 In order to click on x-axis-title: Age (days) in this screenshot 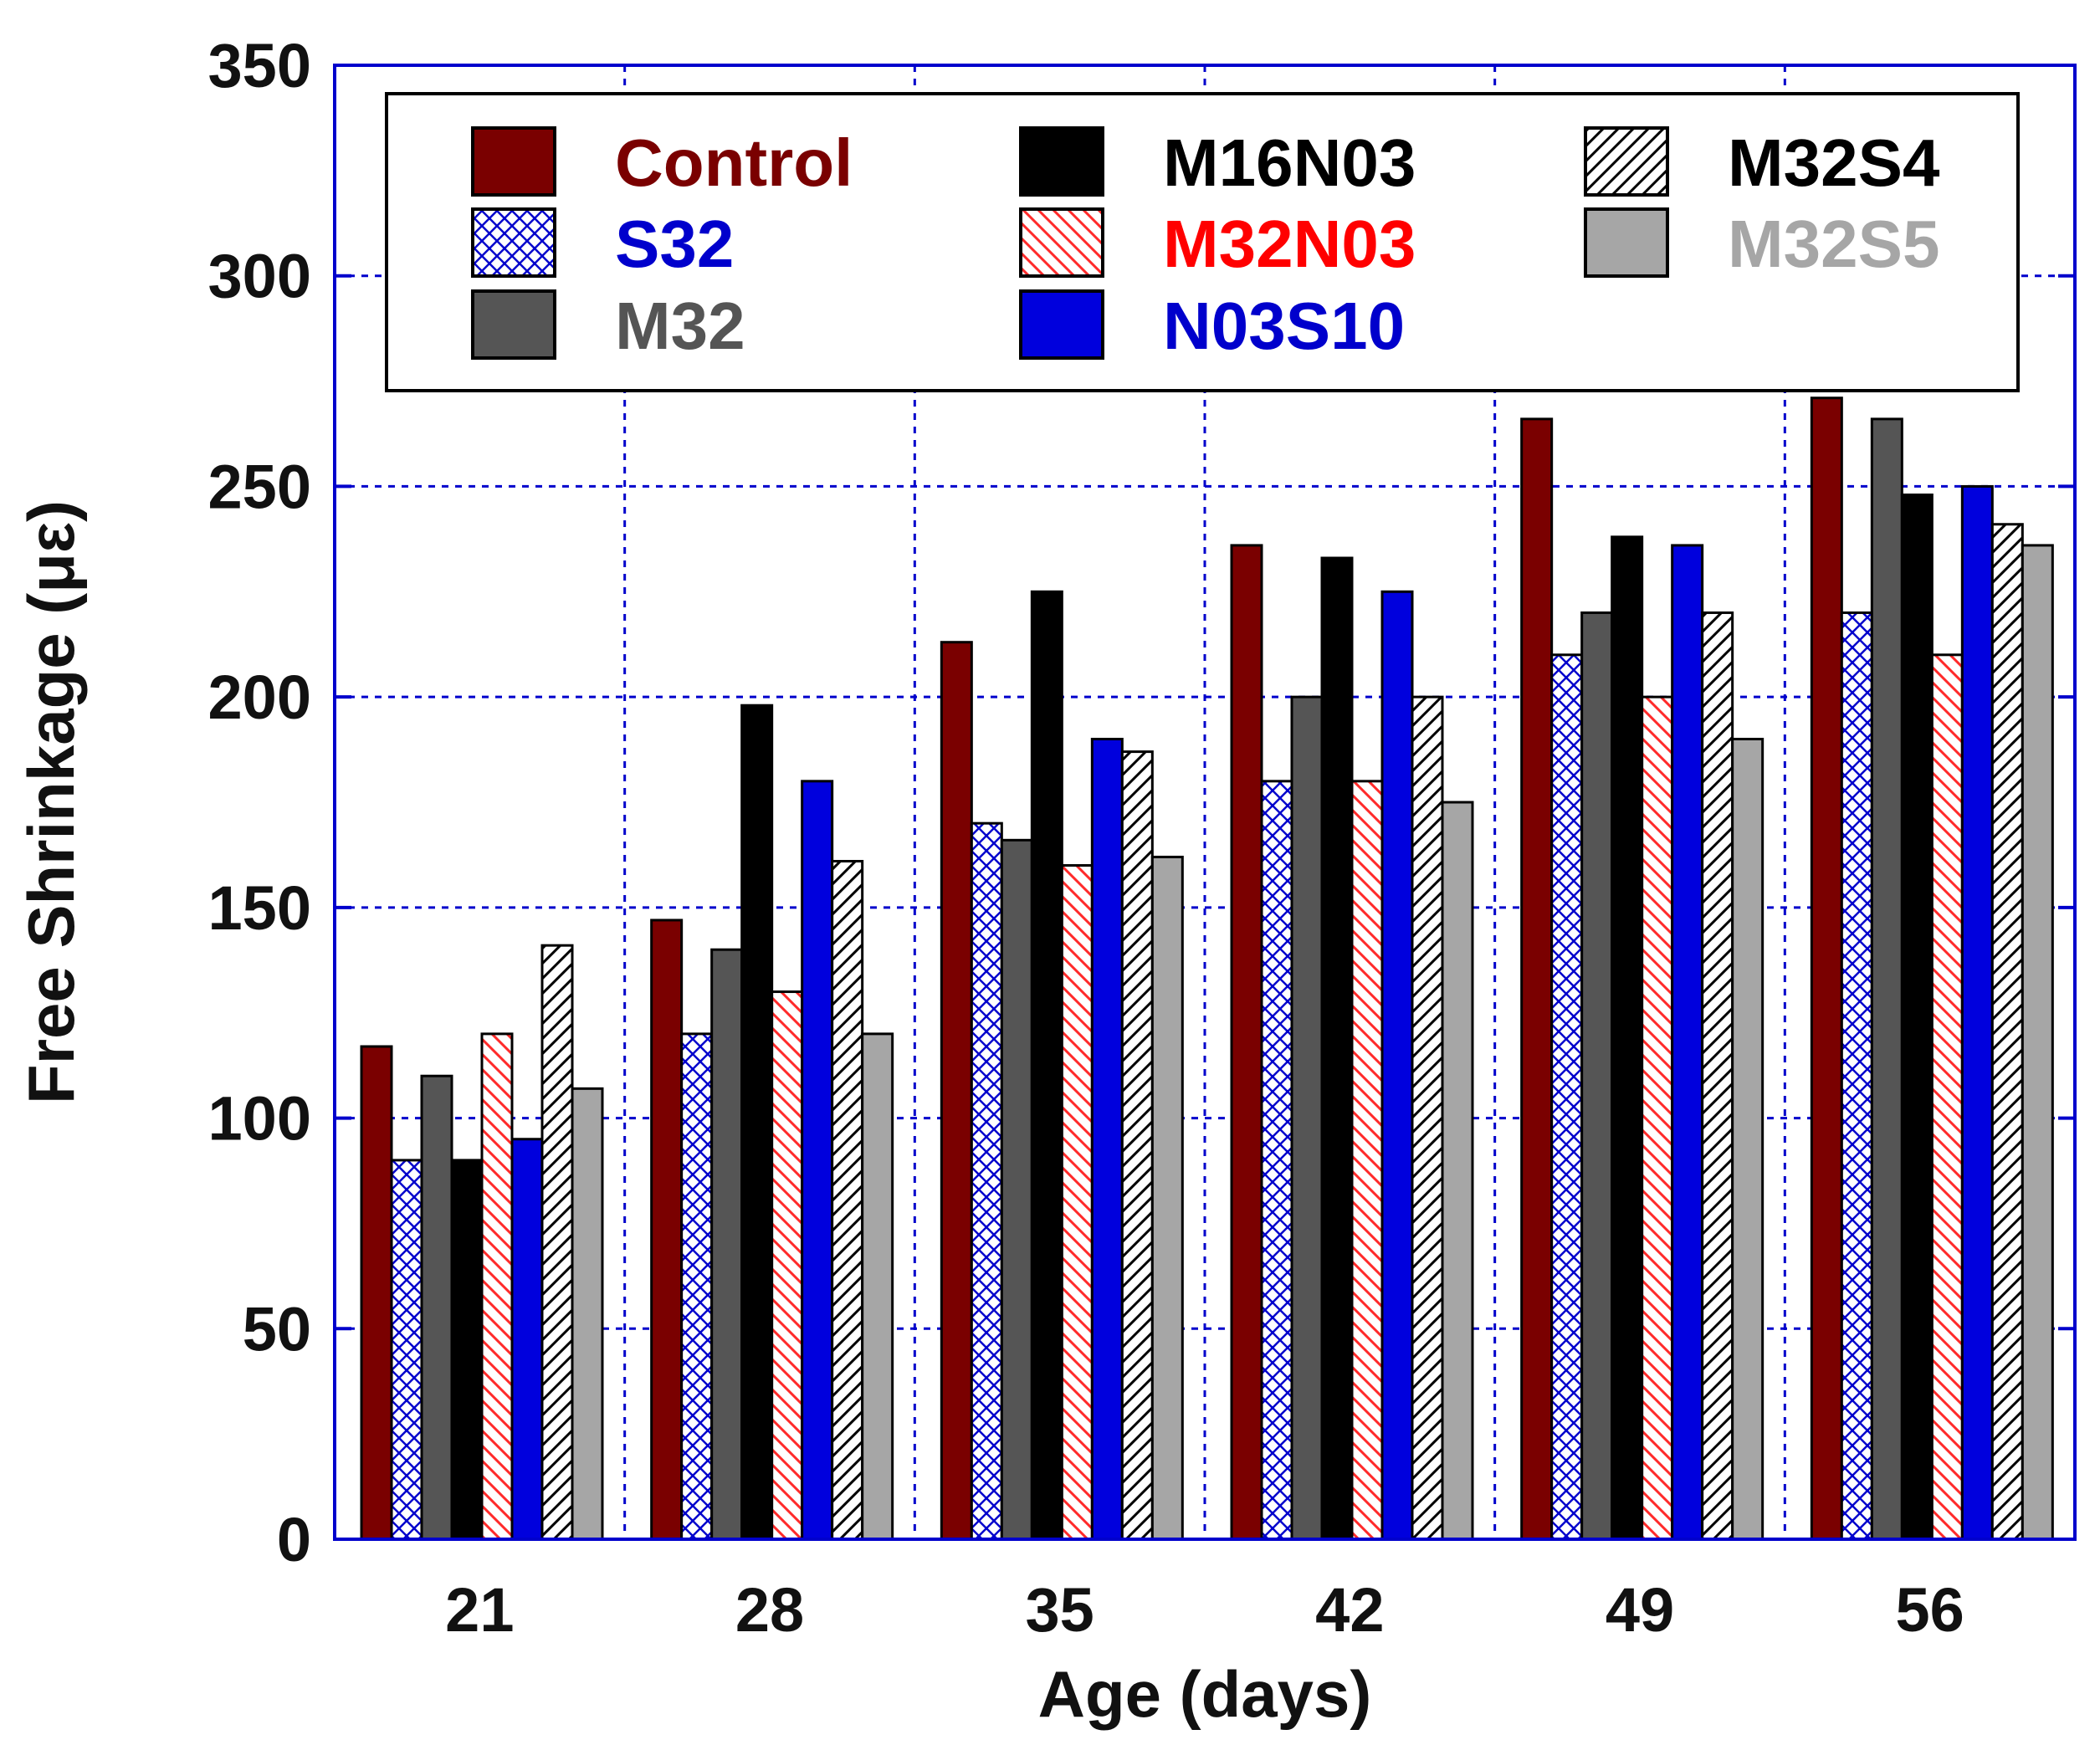, I will do `click(1205, 1694)`.